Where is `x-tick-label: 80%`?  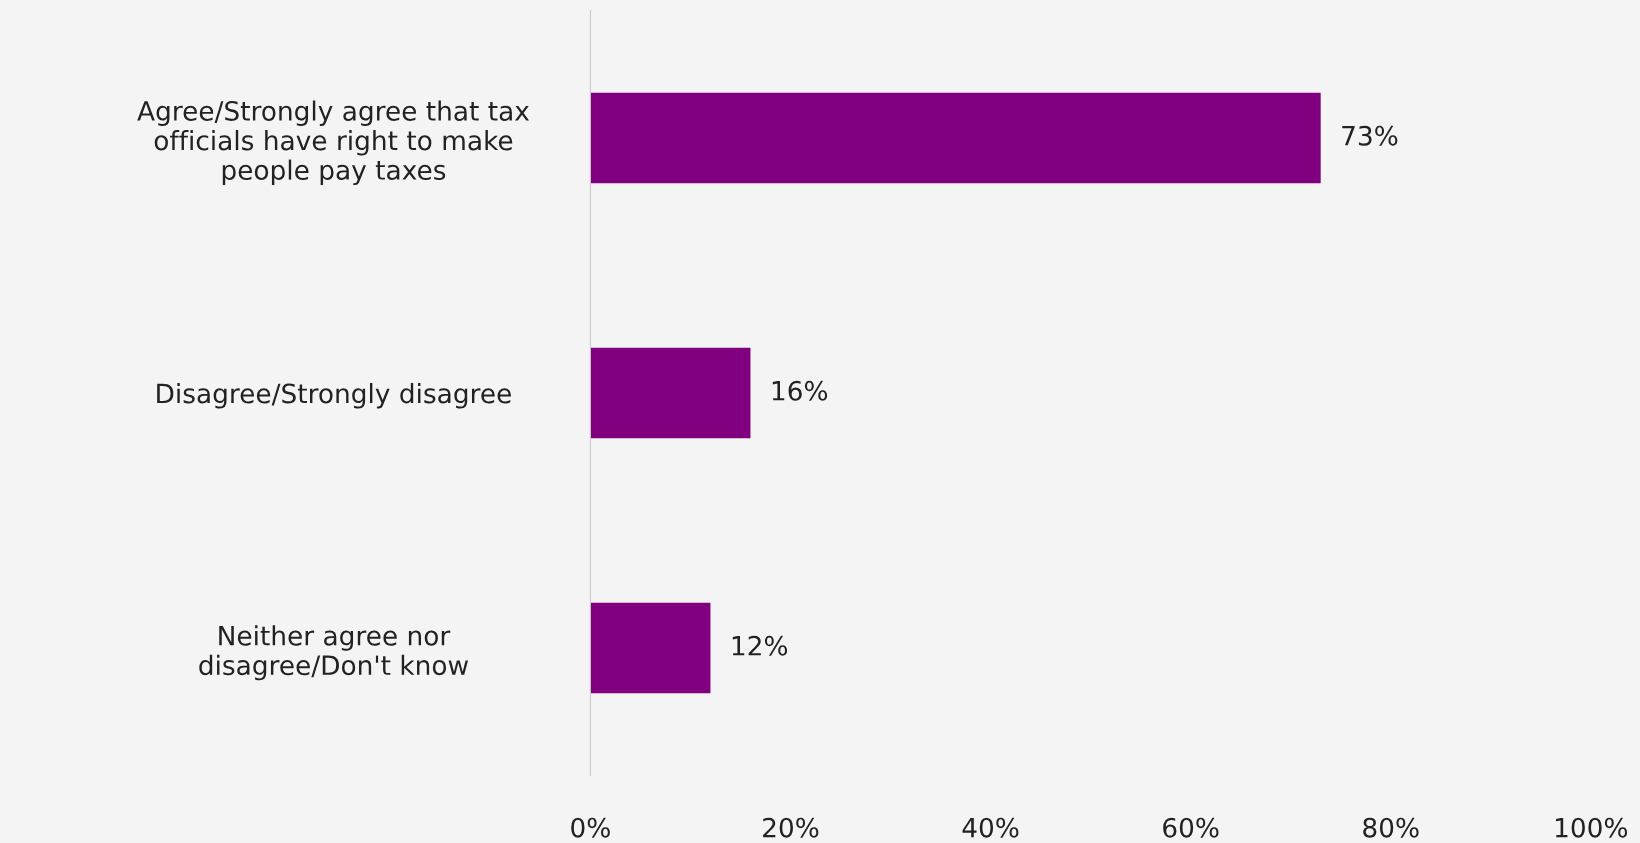
x-tick-label: 80% is located at coordinates (1391, 827).